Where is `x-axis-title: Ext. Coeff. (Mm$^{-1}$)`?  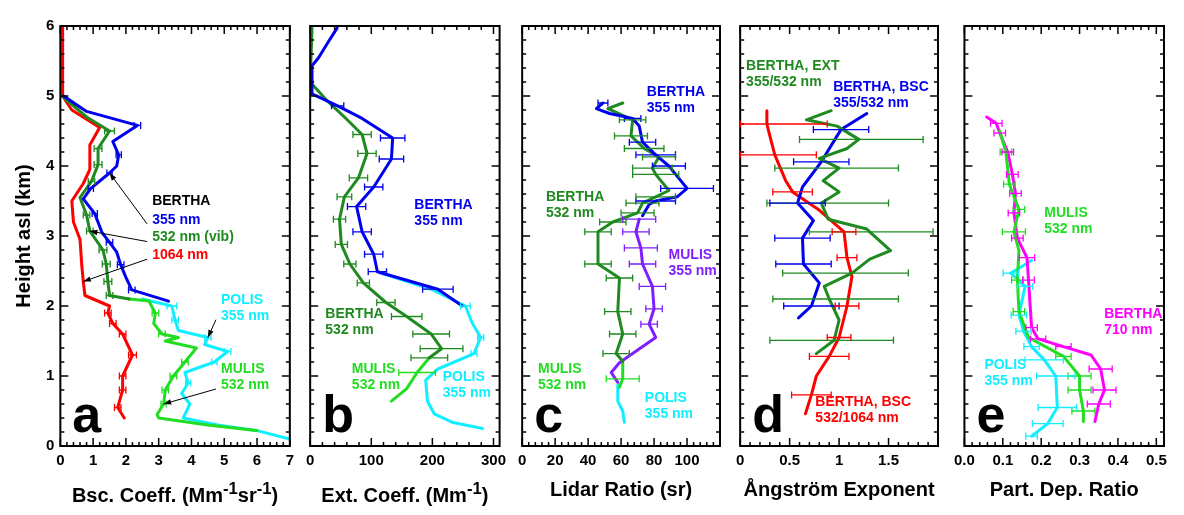
x-axis-title: Ext. Coeff. (Mm$^{-1}$) is located at coordinates (405, 493).